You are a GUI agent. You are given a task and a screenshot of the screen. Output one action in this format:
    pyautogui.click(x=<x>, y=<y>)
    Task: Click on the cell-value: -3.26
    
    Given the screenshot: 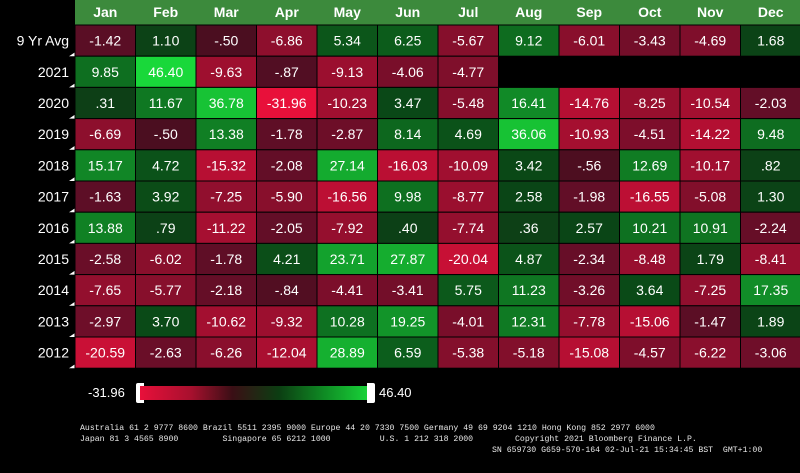 What is the action you would take?
    pyautogui.click(x=589, y=290)
    